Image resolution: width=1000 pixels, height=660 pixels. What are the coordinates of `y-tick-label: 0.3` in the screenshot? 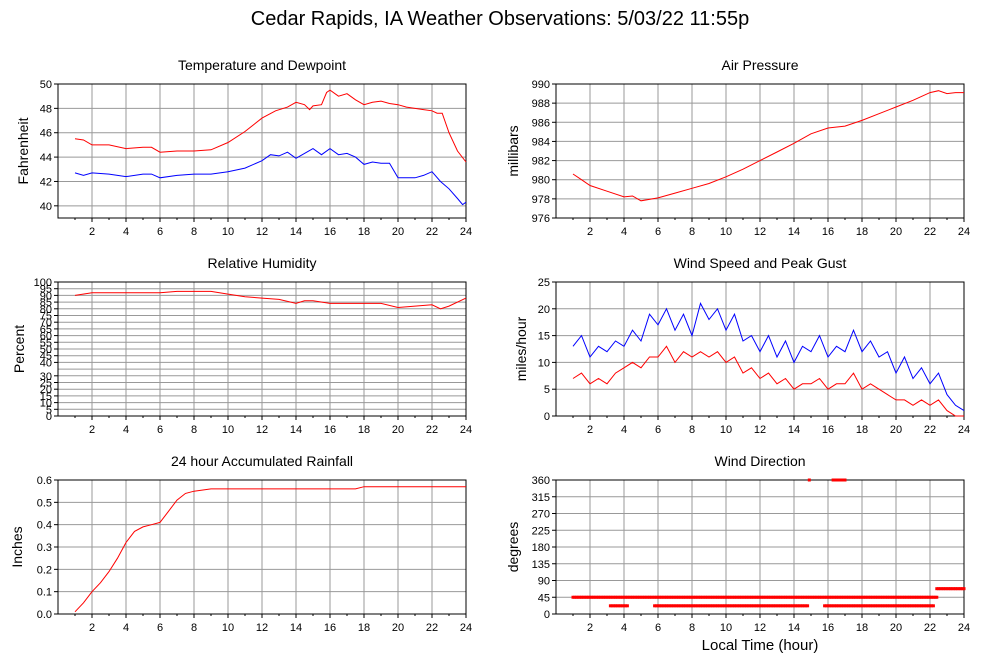 It's located at (44, 548).